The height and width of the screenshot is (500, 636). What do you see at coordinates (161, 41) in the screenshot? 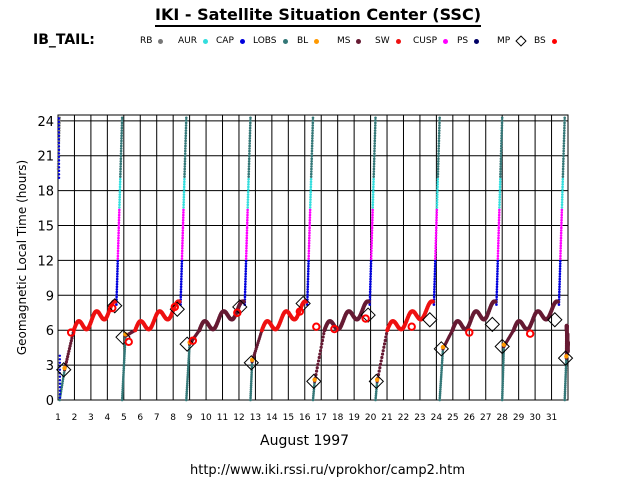
I see `dot-marker-icon` at bounding box center [161, 41].